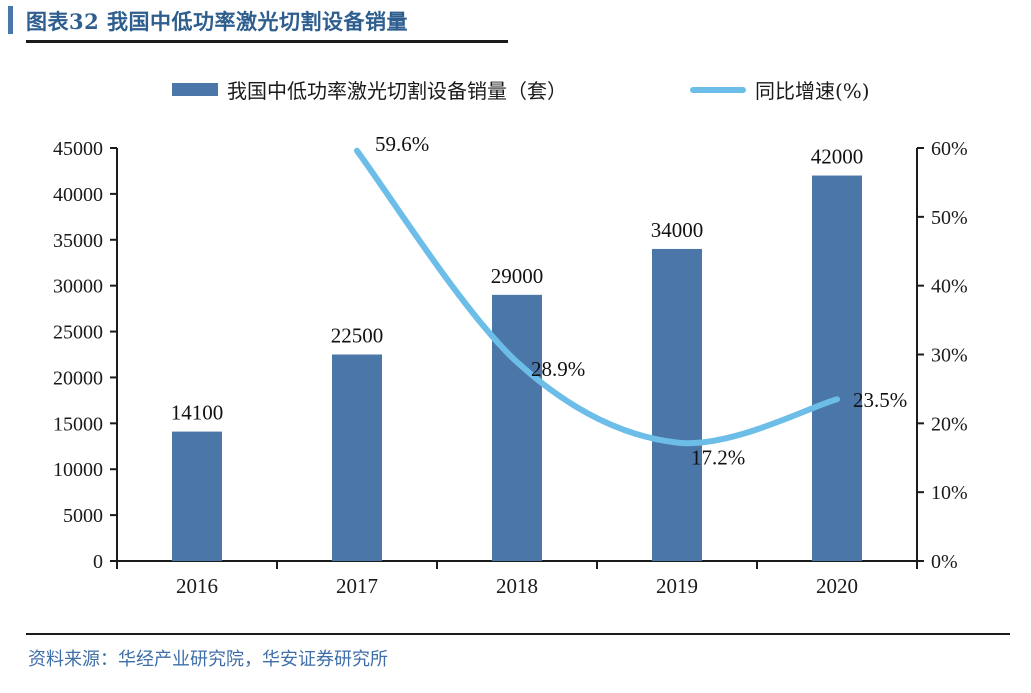 This screenshot has height=693, width=1031. Describe the element at coordinates (197, 586) in the screenshot. I see `x-axis-tick-label: 2016` at that location.